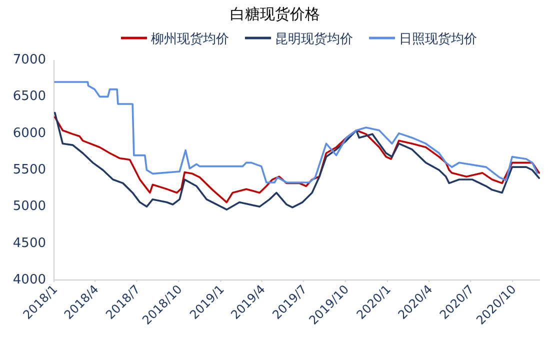 Image resolution: width=550 pixels, height=345 pixels. What do you see at coordinates (29, 96) in the screenshot?
I see `y-tick-label: 6500` at bounding box center [29, 96].